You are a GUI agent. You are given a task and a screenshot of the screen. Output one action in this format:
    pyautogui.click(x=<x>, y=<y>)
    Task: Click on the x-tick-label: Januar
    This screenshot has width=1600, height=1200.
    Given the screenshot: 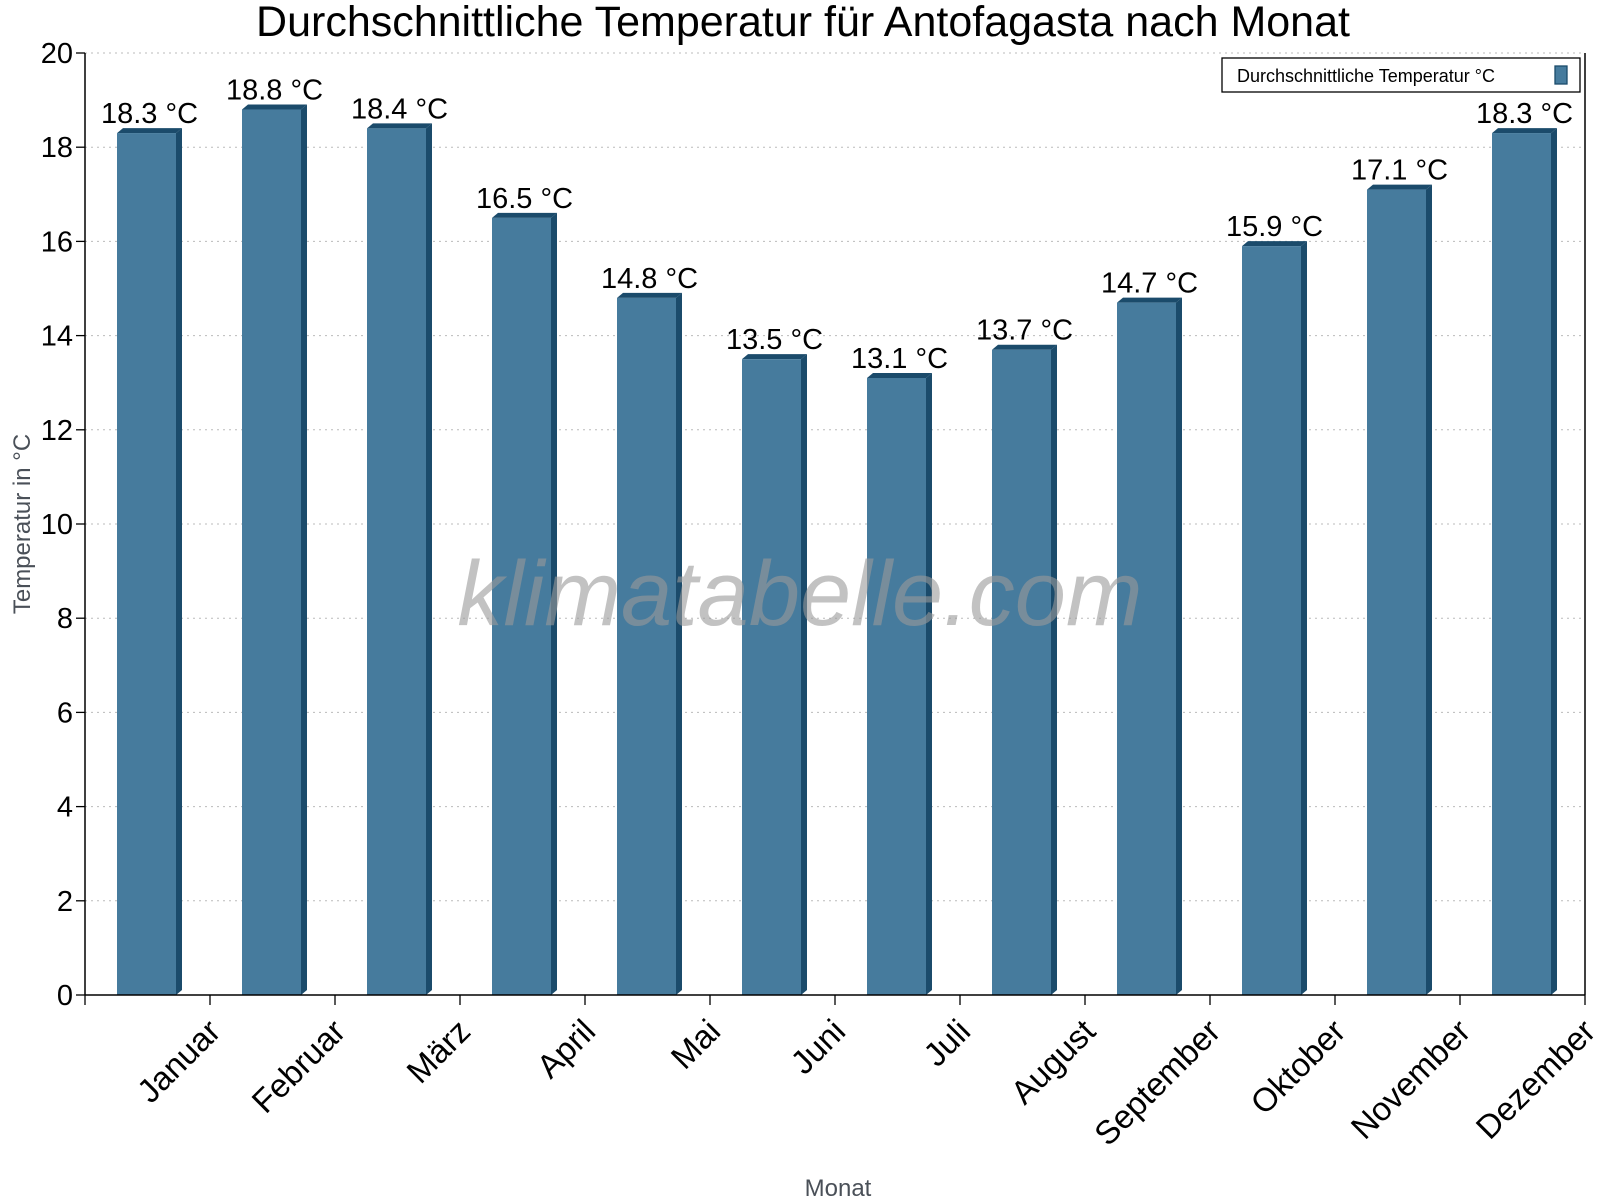 What is the action you would take?
    pyautogui.click(x=179, y=1061)
    